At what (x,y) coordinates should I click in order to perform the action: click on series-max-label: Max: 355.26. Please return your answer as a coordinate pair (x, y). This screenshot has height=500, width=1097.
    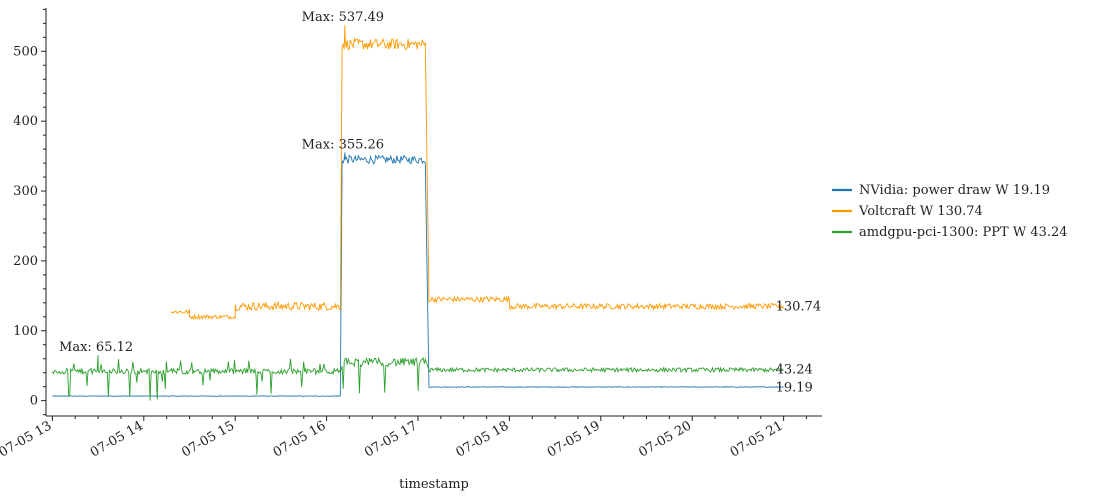
    Looking at the image, I should click on (343, 144).